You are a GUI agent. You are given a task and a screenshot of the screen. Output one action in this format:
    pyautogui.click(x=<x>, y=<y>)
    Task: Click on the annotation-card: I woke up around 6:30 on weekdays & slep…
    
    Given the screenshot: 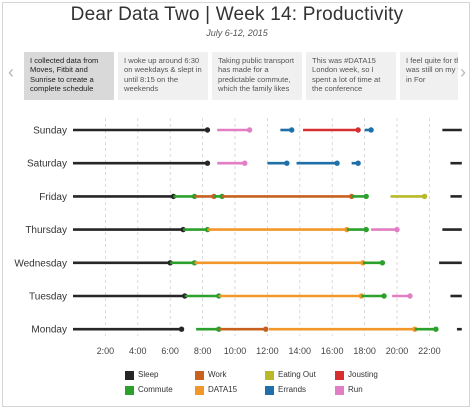 What is the action you would take?
    pyautogui.click(x=163, y=76)
    